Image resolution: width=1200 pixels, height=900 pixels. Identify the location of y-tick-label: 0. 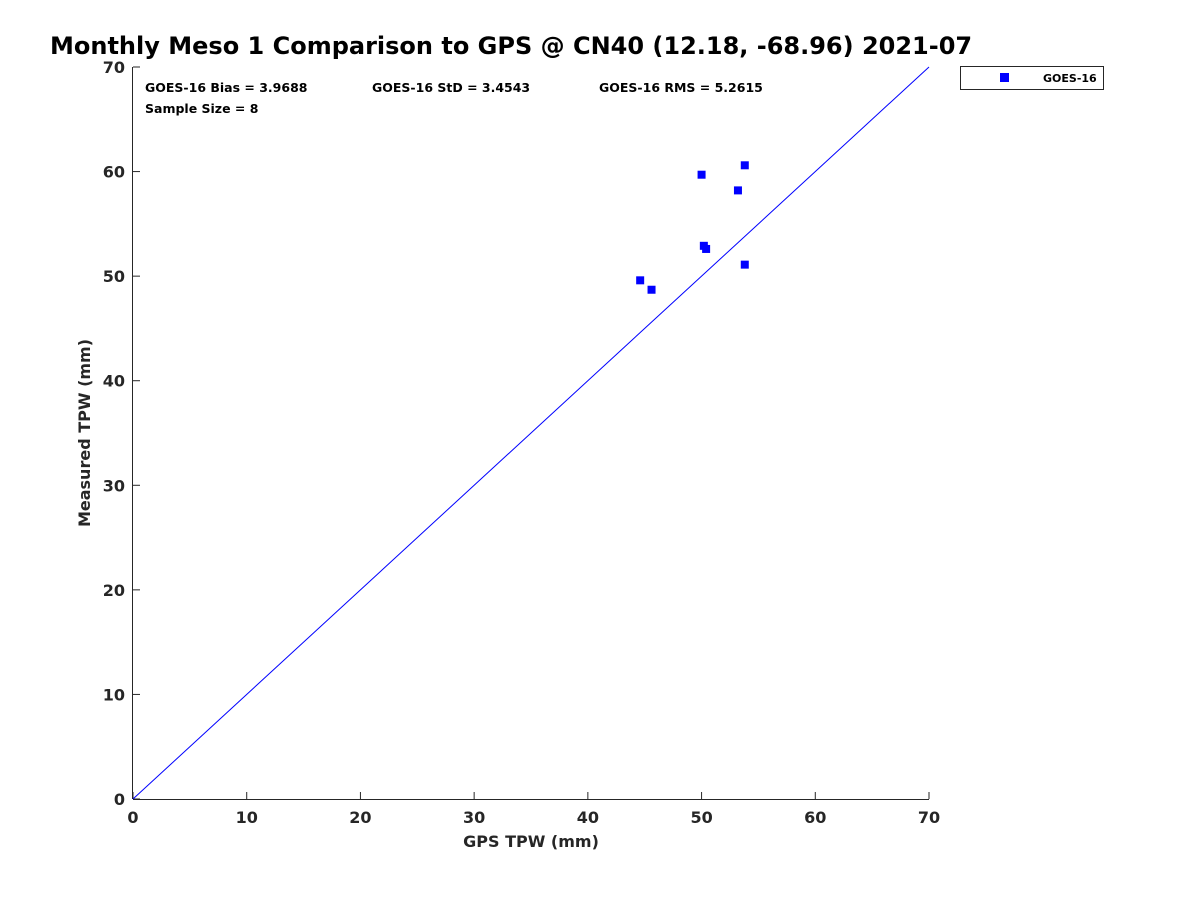
(119, 799).